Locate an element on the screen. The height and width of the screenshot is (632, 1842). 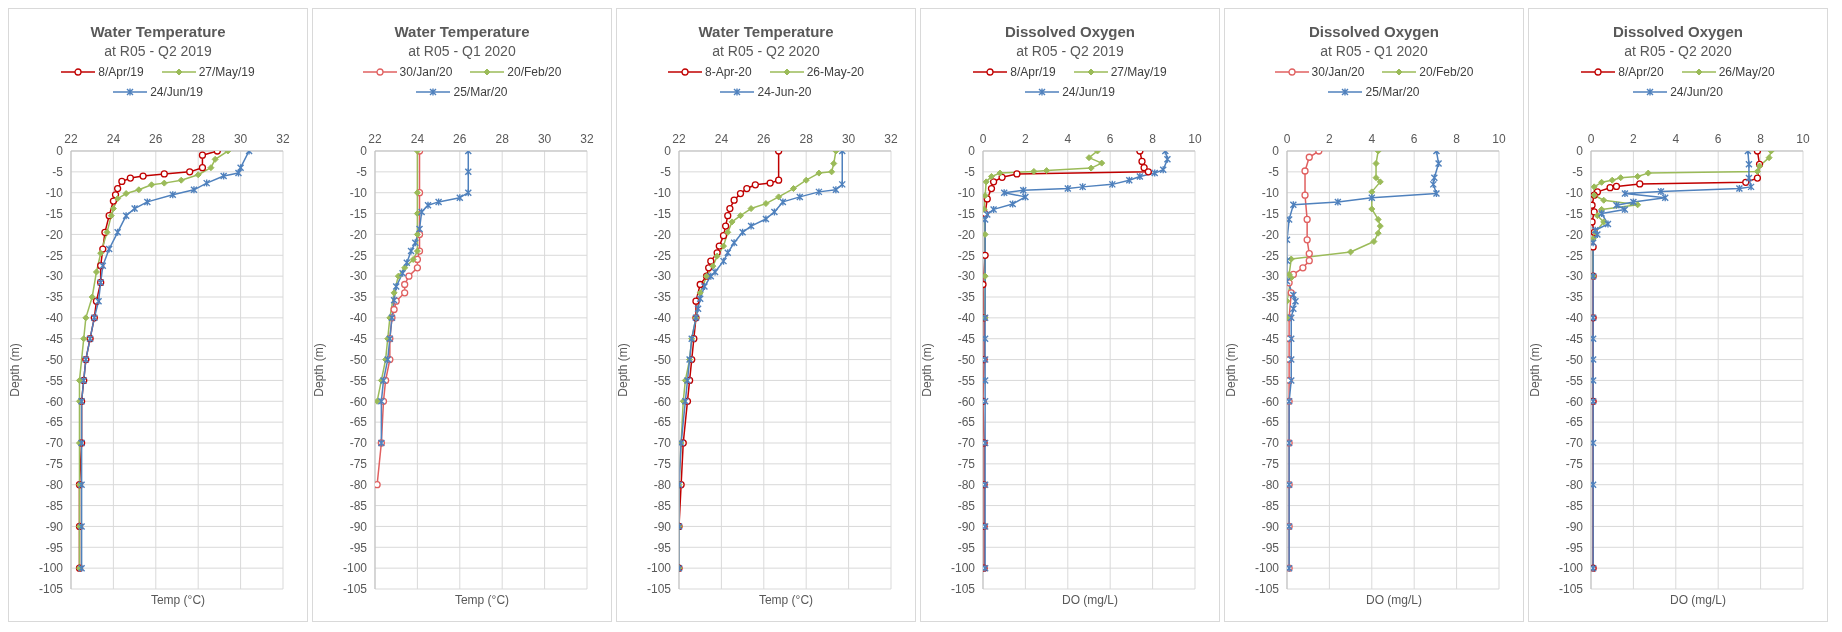
x-tick-label: 4 is located at coordinates (1676, 139).